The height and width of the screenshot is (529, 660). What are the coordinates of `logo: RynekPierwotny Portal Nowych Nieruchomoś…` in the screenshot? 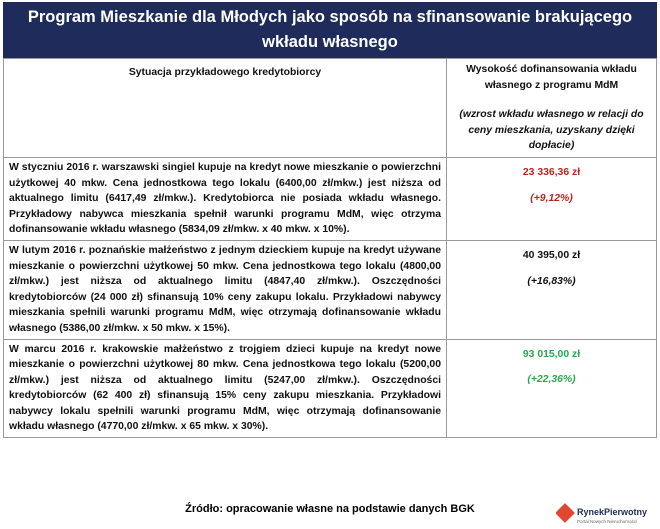 It's located at (601, 513).